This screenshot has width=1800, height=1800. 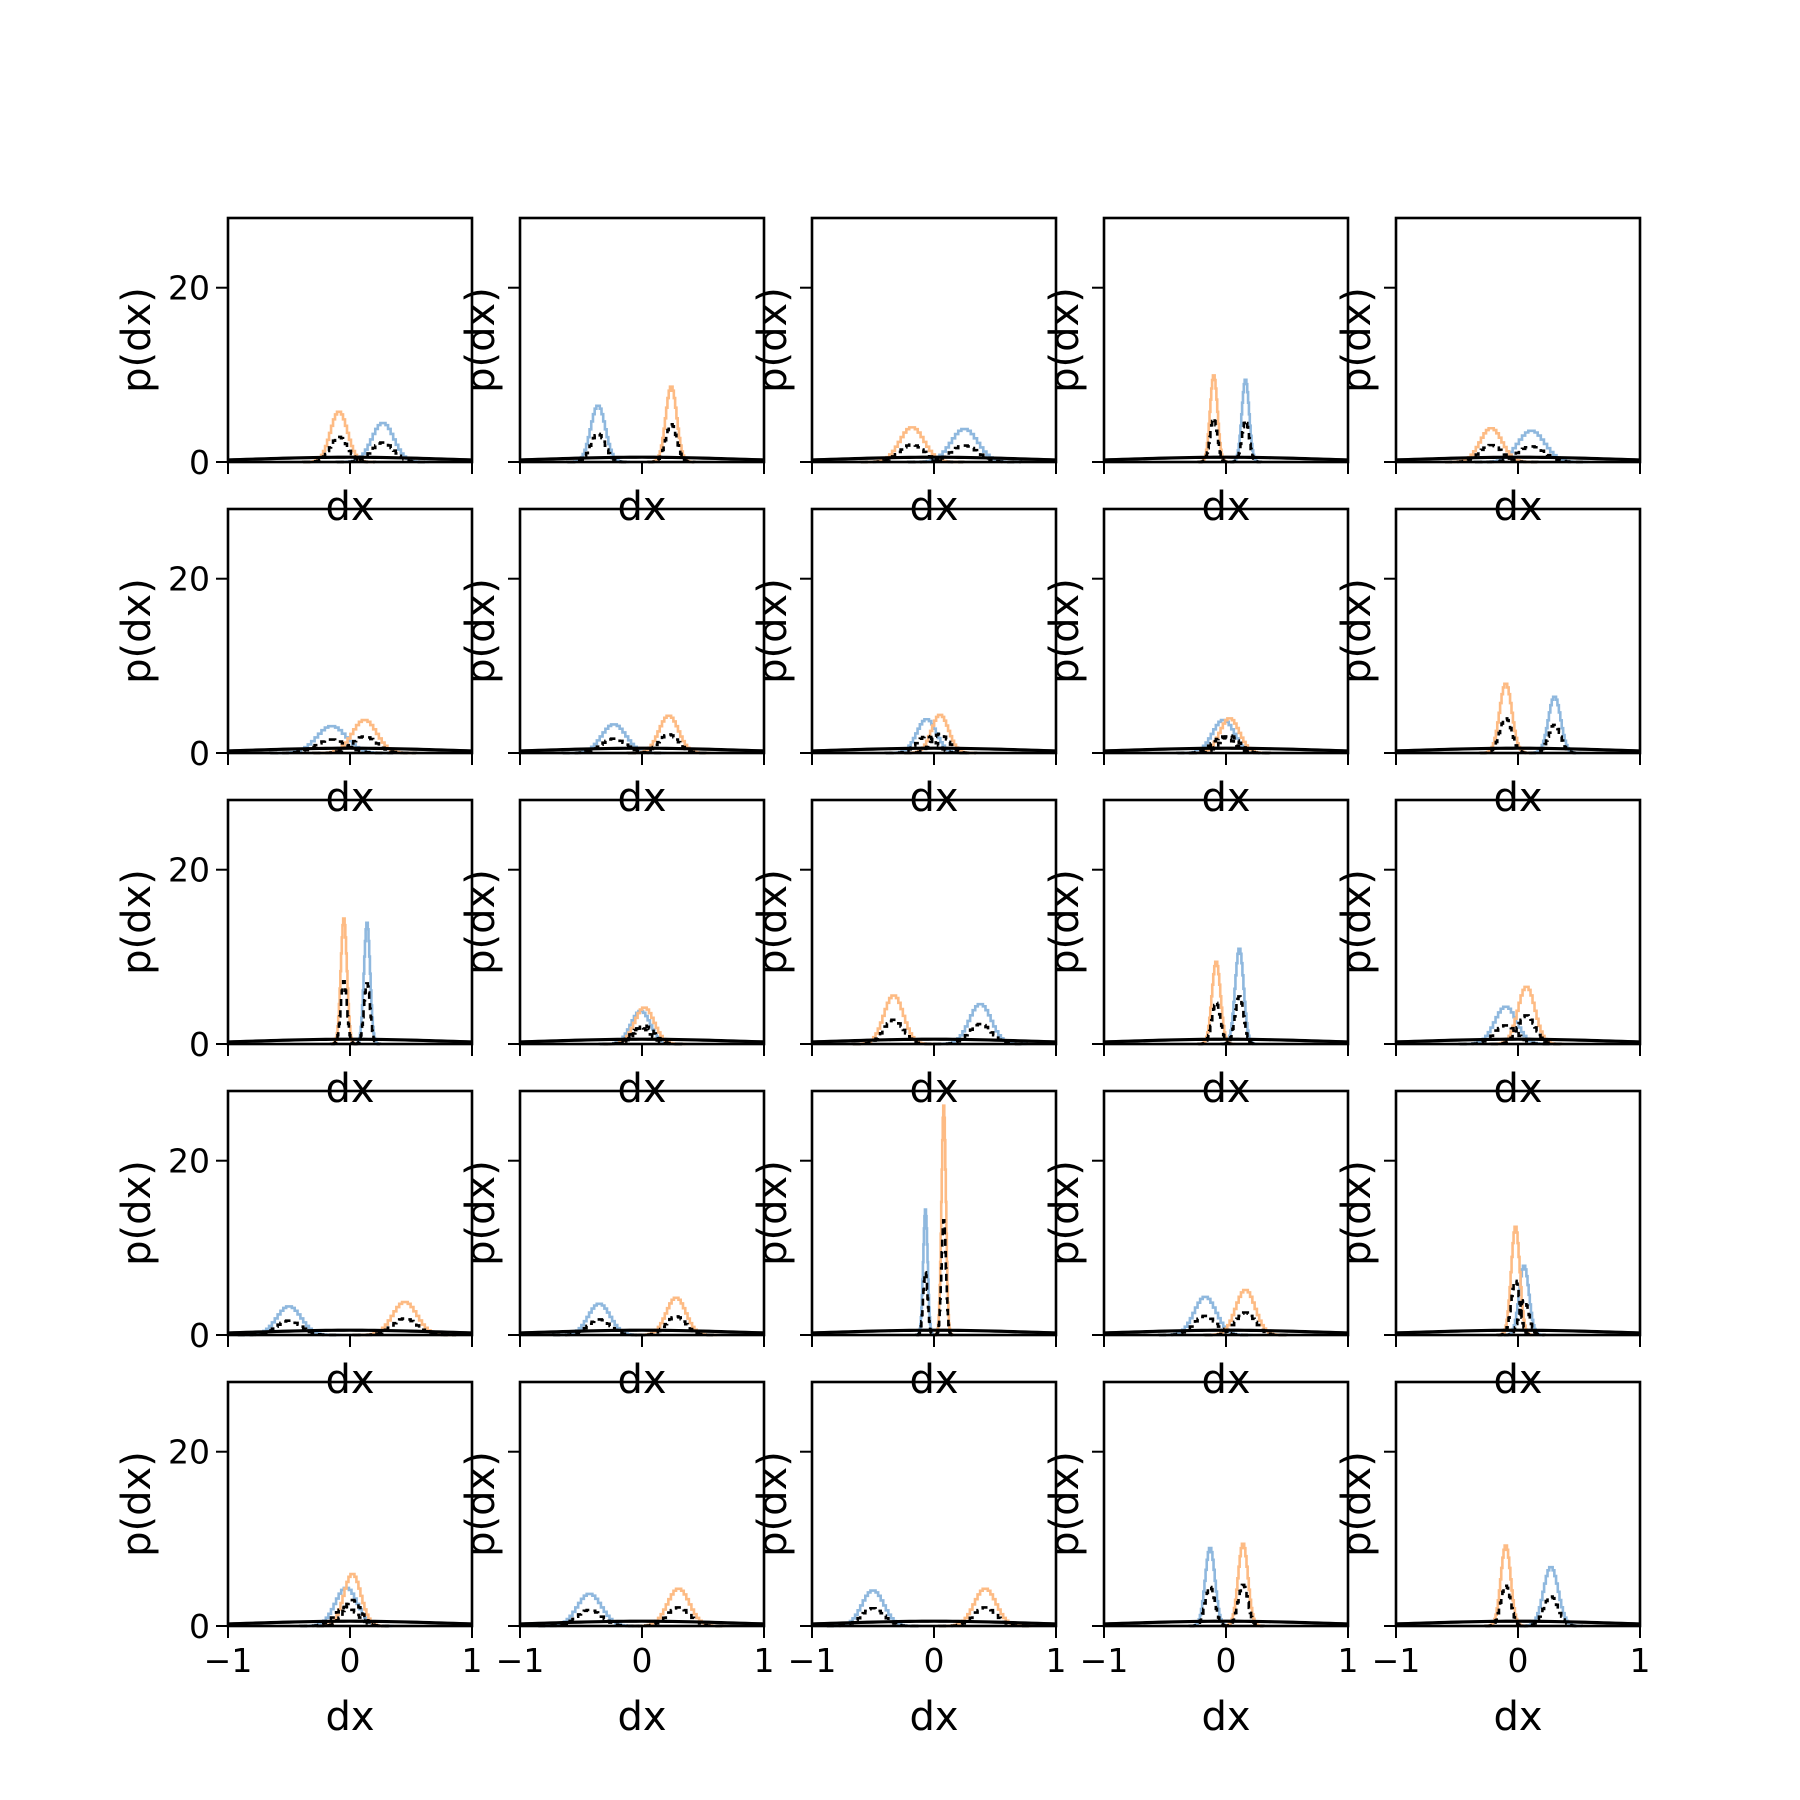 I want to click on panel-0-2: dx p(dx), so click(x=904, y=373).